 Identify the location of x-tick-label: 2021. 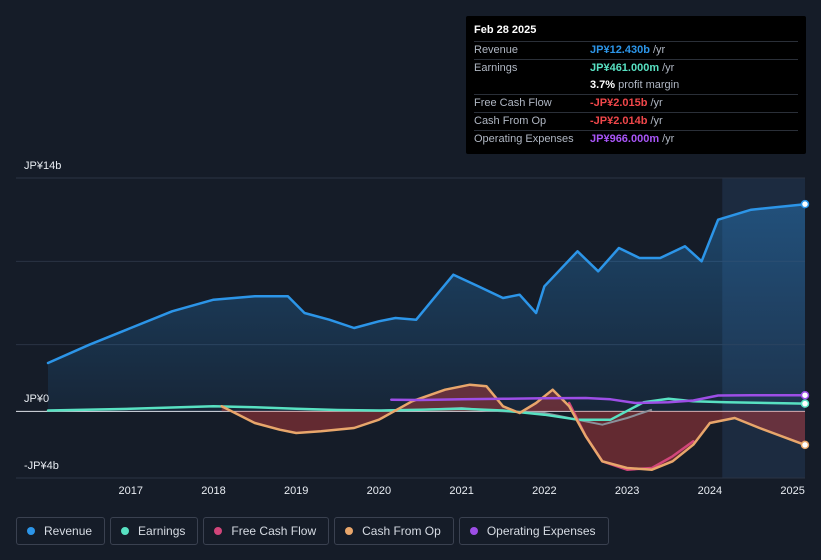
(461, 491).